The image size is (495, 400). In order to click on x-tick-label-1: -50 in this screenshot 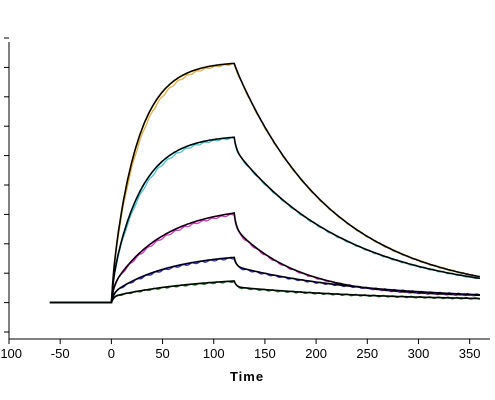, I will do `click(60, 353)`.